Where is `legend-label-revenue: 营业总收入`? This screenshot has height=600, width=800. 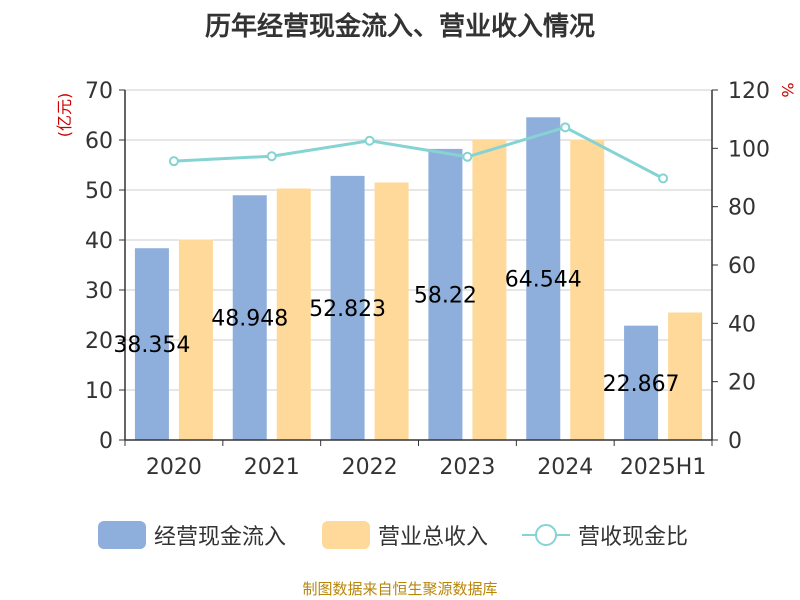
legend-label-revenue: 营业总收入 is located at coordinates (433, 537).